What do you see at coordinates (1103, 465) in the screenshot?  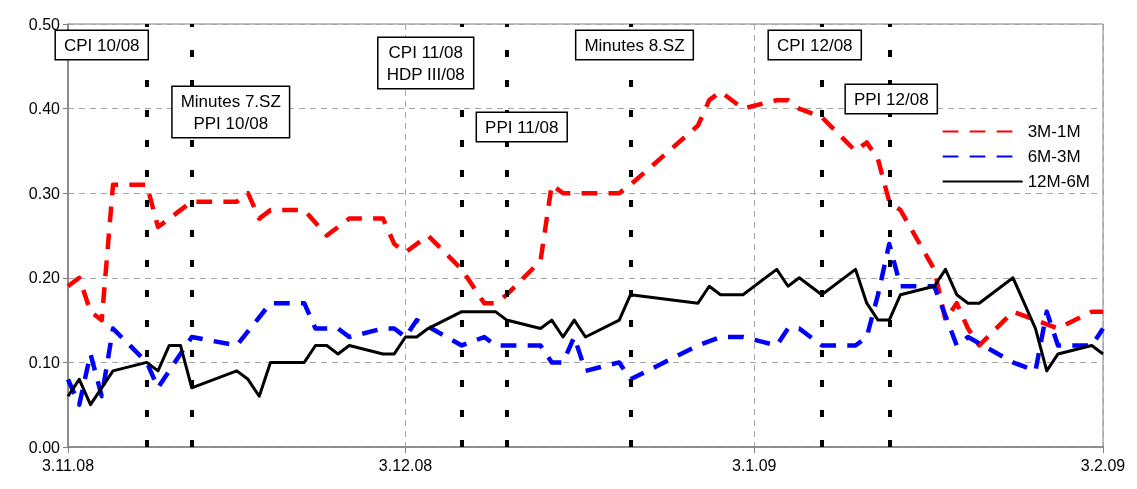 I see `x-tick-label: 3.2.09` at bounding box center [1103, 465].